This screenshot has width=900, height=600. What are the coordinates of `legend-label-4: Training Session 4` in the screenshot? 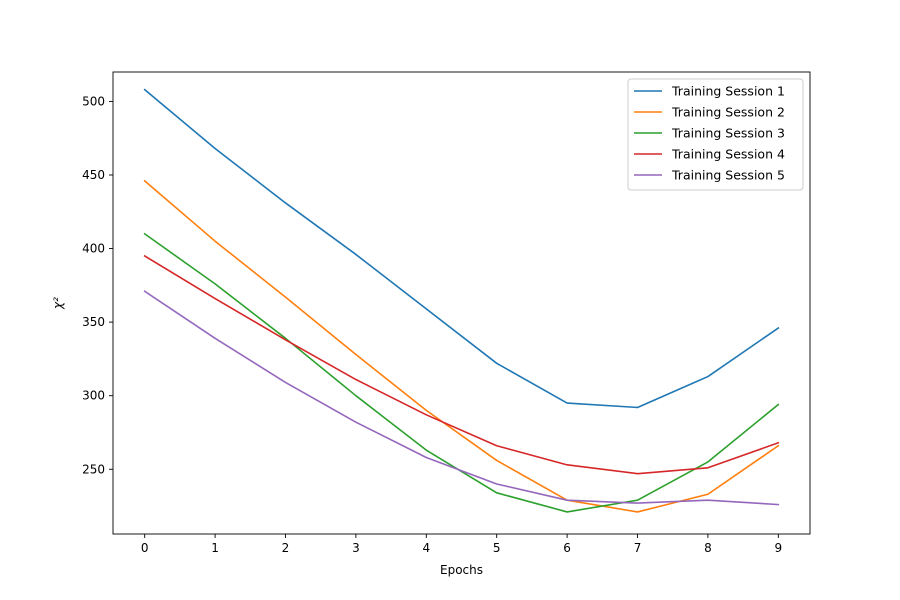 It's located at (728, 154).